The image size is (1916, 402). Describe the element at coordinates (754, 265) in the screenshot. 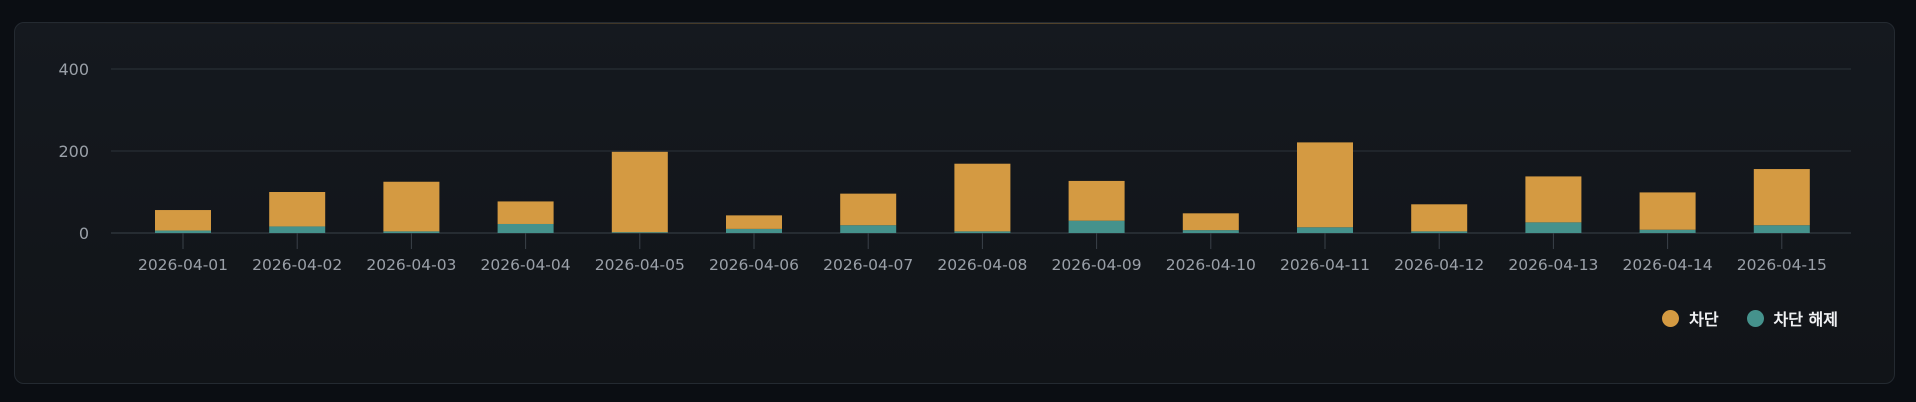

I see `x-tick-label-2026-04-06: 2026-04-06` at that location.